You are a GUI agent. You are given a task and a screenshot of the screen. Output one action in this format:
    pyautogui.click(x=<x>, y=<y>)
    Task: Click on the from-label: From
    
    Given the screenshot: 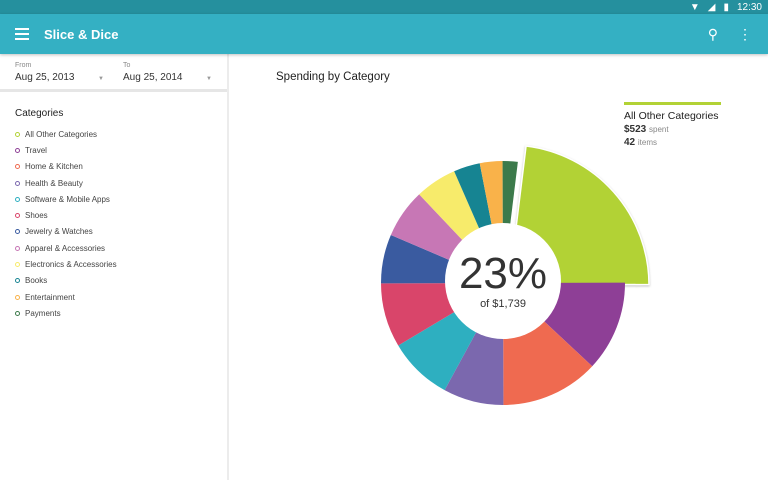 What is the action you would take?
    pyautogui.click(x=23, y=65)
    